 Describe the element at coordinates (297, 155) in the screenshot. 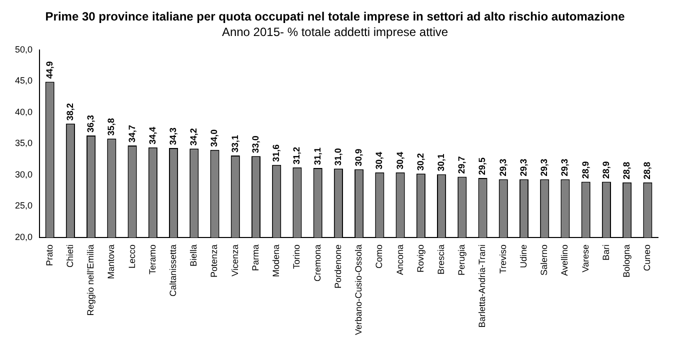

I see `data-label: 31,2` at that location.